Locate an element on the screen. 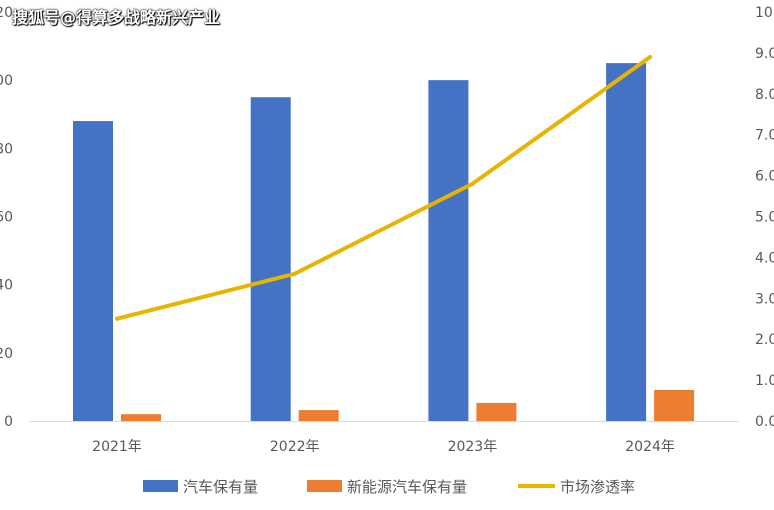 The height and width of the screenshot is (510, 774). watermark: 搜狐号@得算多战略新兴产业 is located at coordinates (116, 17).